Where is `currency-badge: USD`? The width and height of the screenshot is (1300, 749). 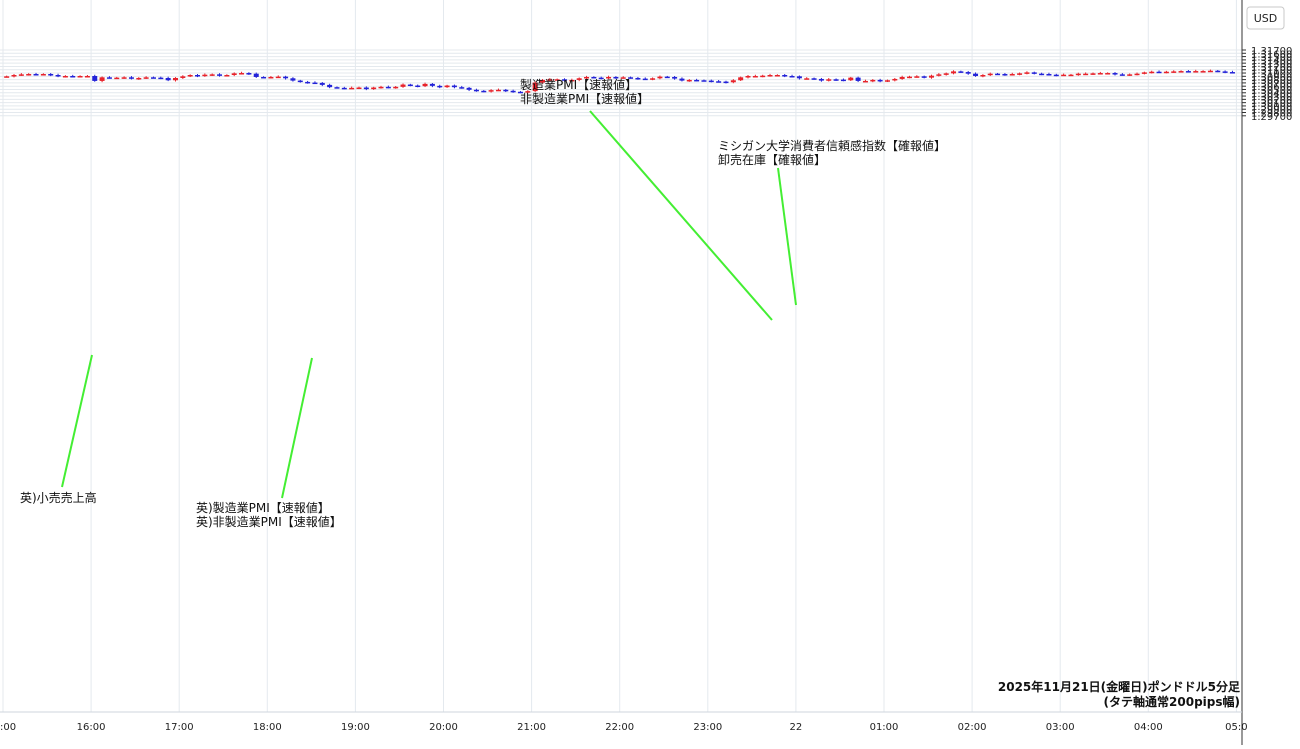
currency-badge: USD is located at coordinates (1265, 18).